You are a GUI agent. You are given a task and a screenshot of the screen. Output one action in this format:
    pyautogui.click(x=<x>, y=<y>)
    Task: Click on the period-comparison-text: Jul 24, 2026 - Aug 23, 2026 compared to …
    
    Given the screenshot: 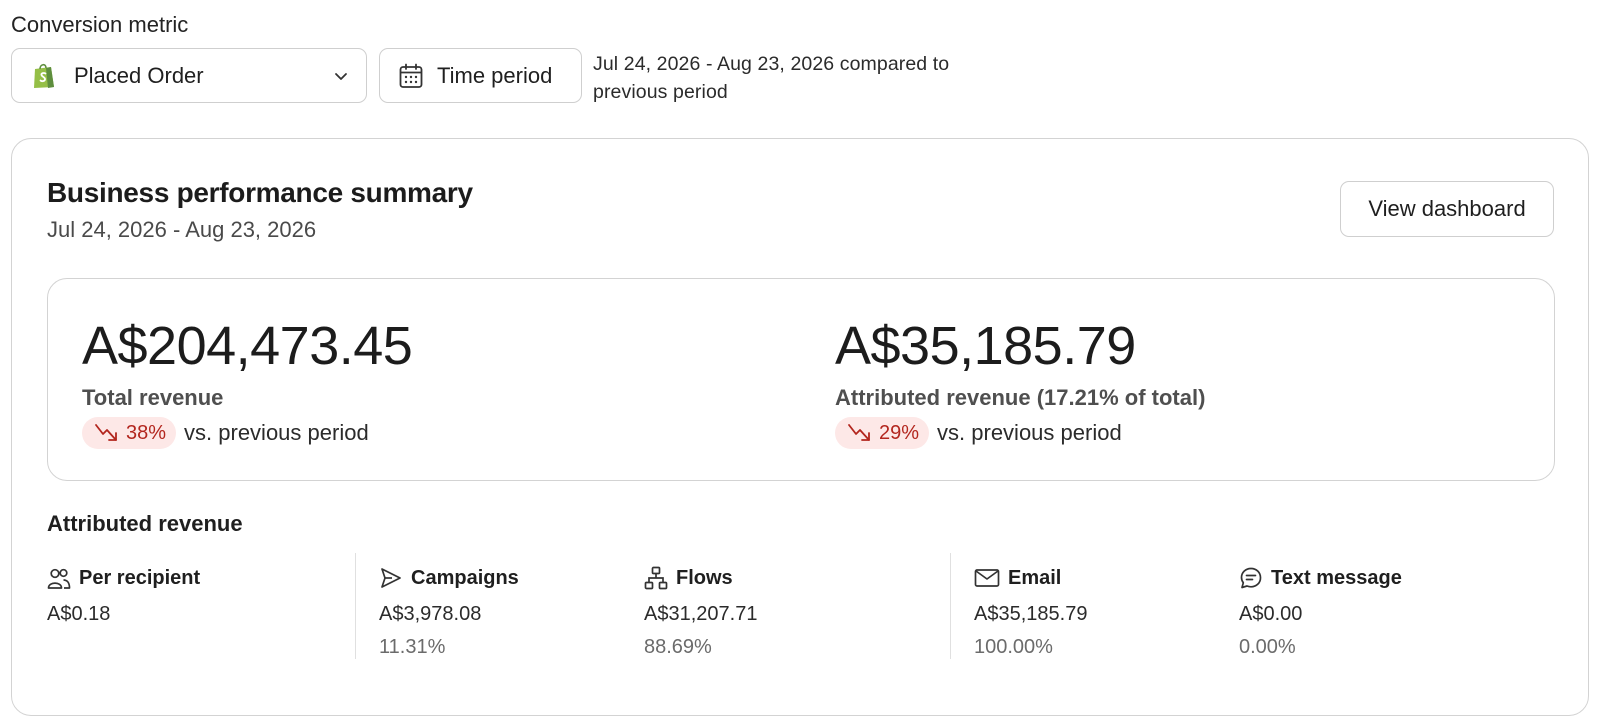 What is the action you would take?
    pyautogui.click(x=771, y=78)
    